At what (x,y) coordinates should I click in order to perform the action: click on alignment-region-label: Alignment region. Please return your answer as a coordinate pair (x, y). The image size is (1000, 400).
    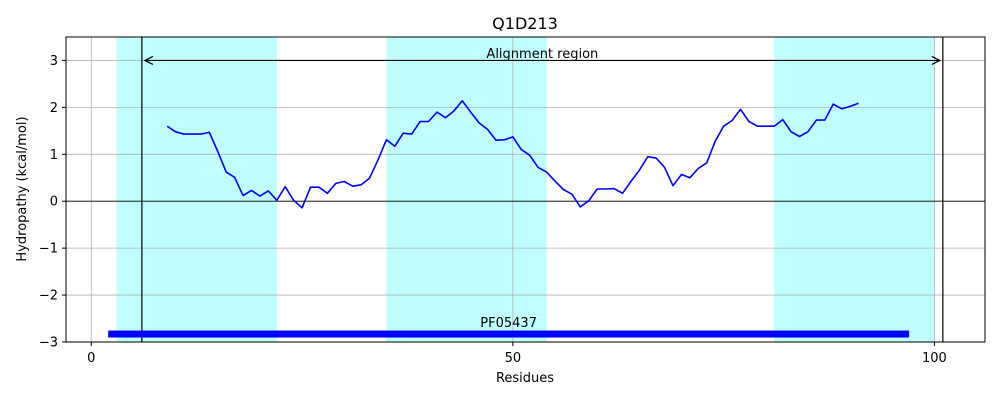
    Looking at the image, I should click on (542, 54).